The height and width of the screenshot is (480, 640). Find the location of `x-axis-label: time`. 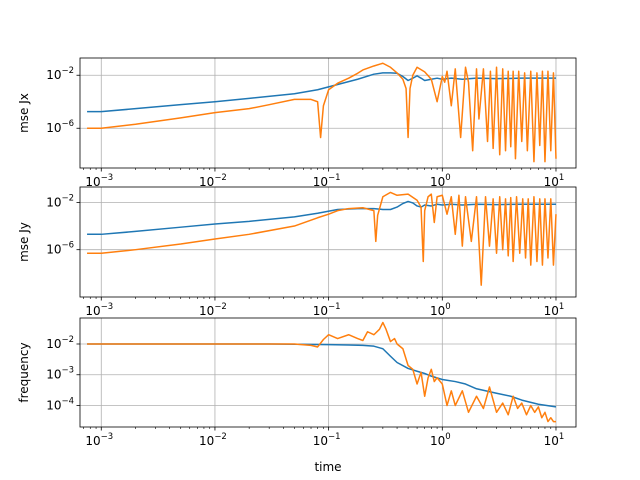

x-axis-label: time is located at coordinates (327, 467).